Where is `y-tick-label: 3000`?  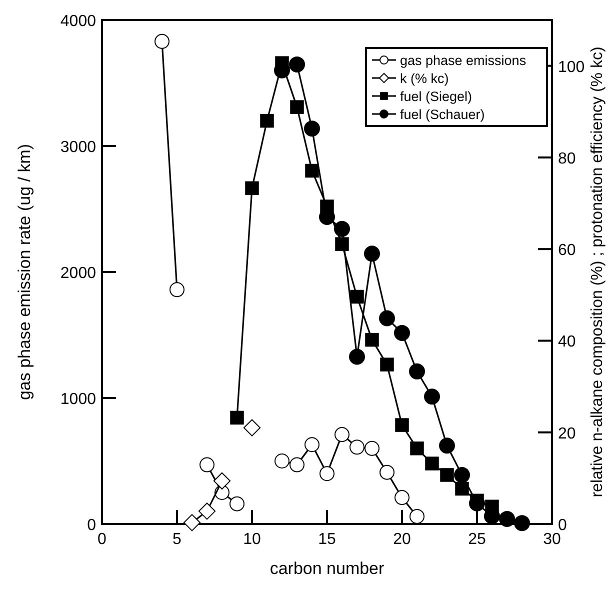 y-tick-label: 3000 is located at coordinates (78, 147).